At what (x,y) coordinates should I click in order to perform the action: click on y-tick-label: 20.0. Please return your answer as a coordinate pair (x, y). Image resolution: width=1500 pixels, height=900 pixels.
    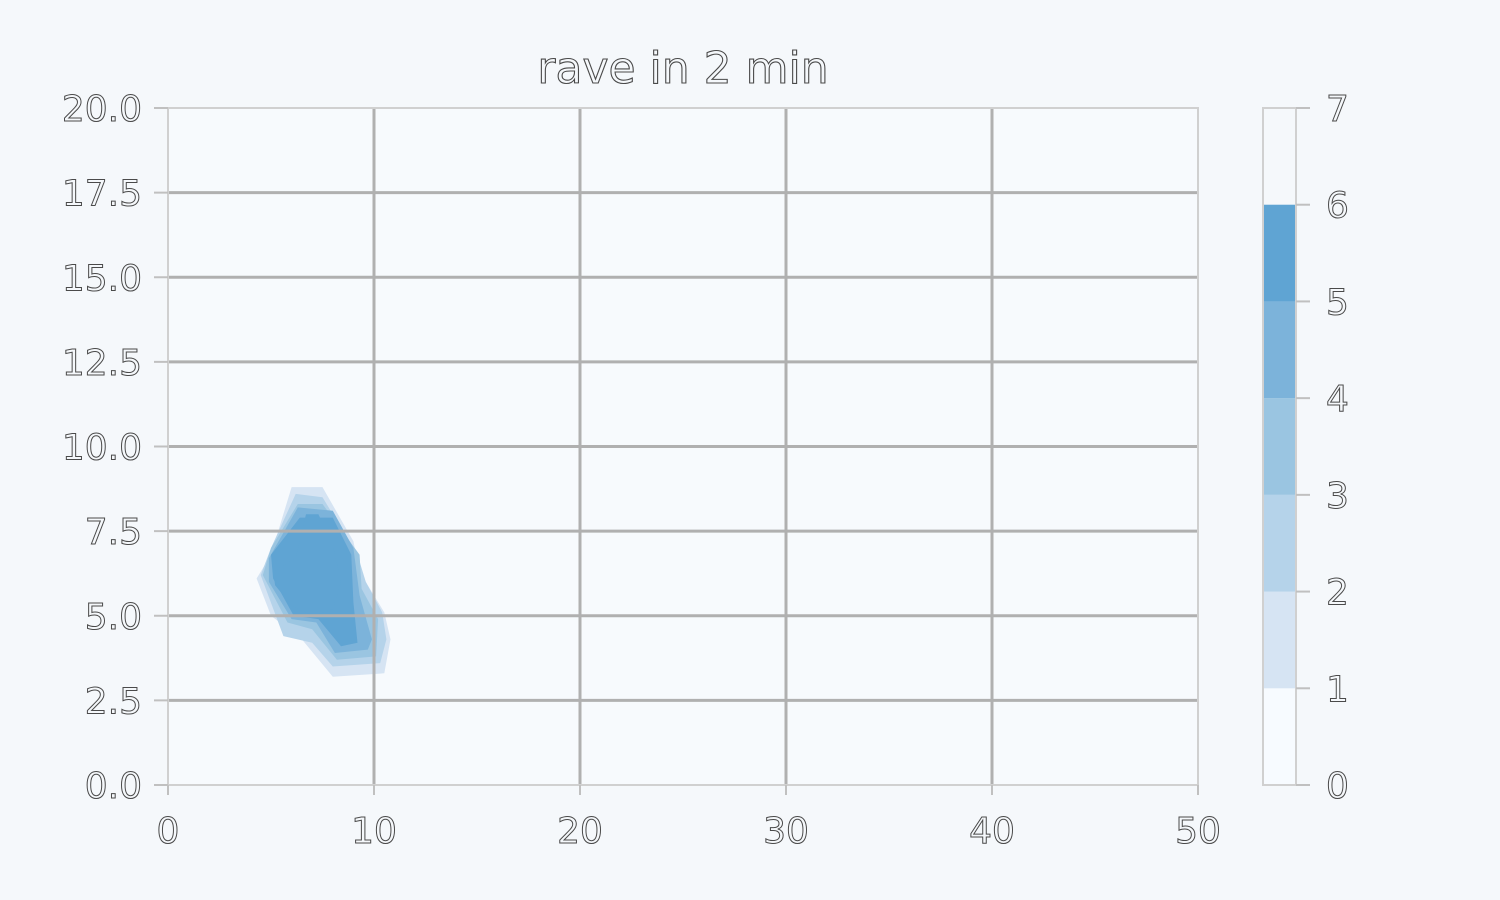
    Looking at the image, I should click on (102, 109).